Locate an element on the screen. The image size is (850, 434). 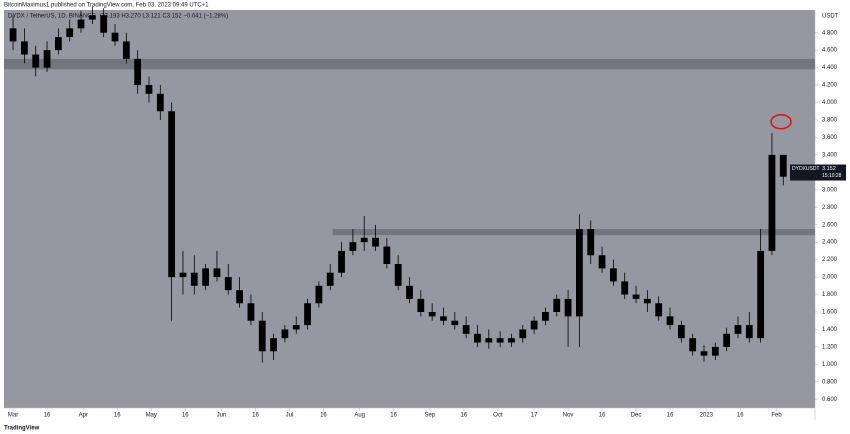
y-tick-label: 1.000 is located at coordinates (830, 365).